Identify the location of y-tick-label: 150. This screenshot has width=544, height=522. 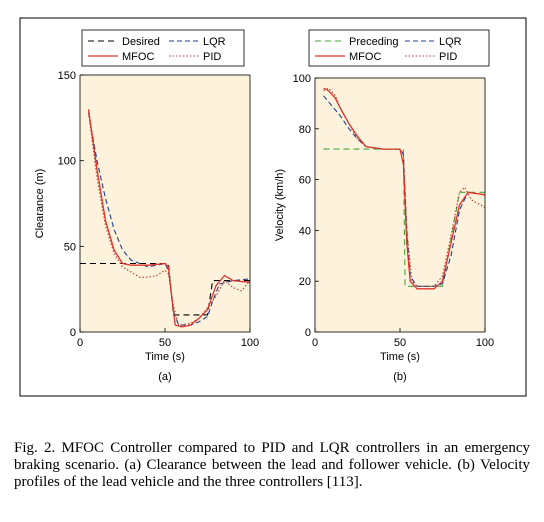
(67, 76).